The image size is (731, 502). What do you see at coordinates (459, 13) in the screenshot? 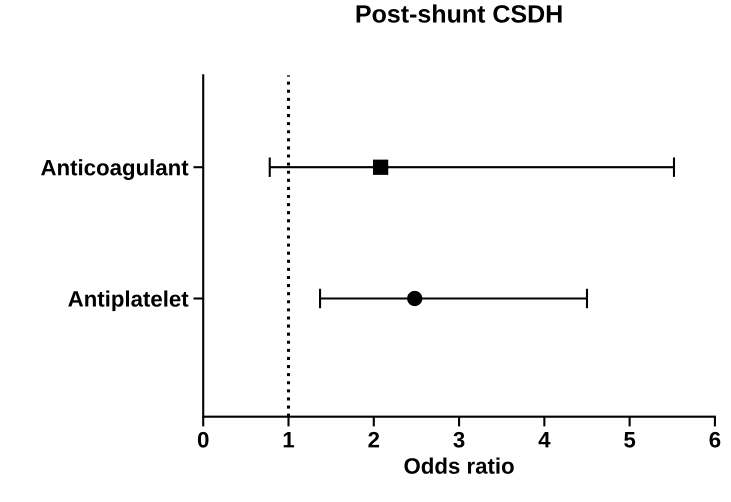
I see `chart-title: Post-shunt CSDH` at bounding box center [459, 13].